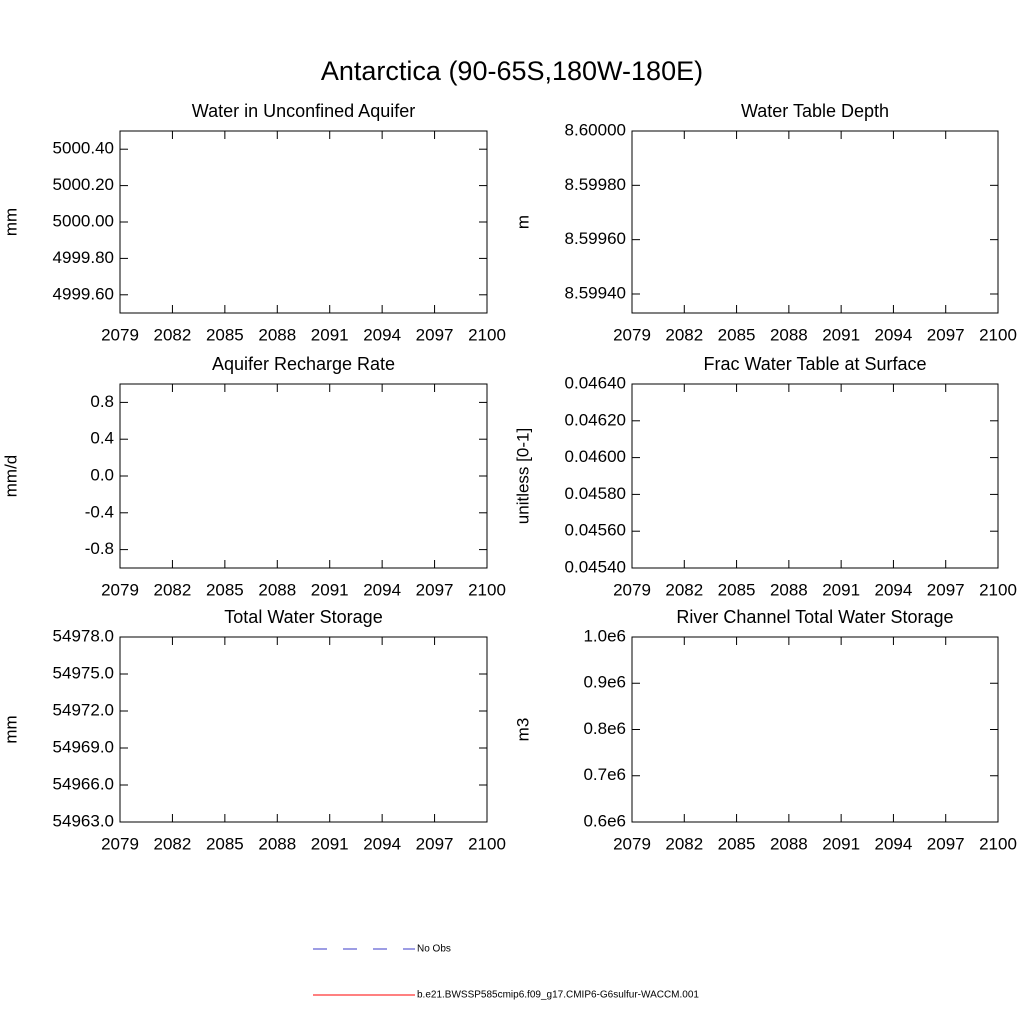  Describe the element at coordinates (522, 222) in the screenshot. I see `y-axis-label: m` at that location.